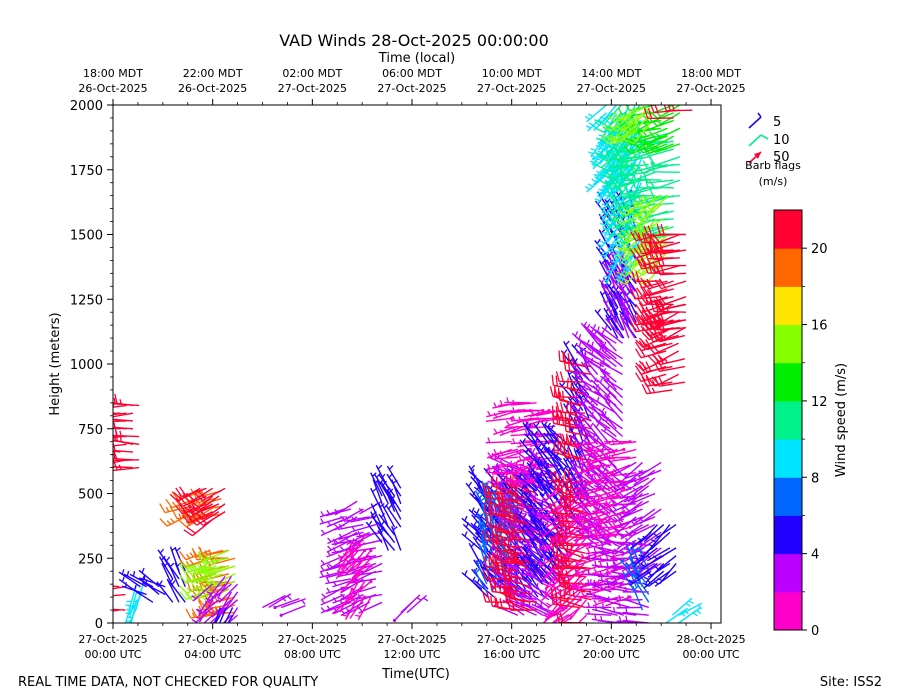  Describe the element at coordinates (312, 654) in the screenshot. I see `x-tick-time: 08:00 UTC` at that location.